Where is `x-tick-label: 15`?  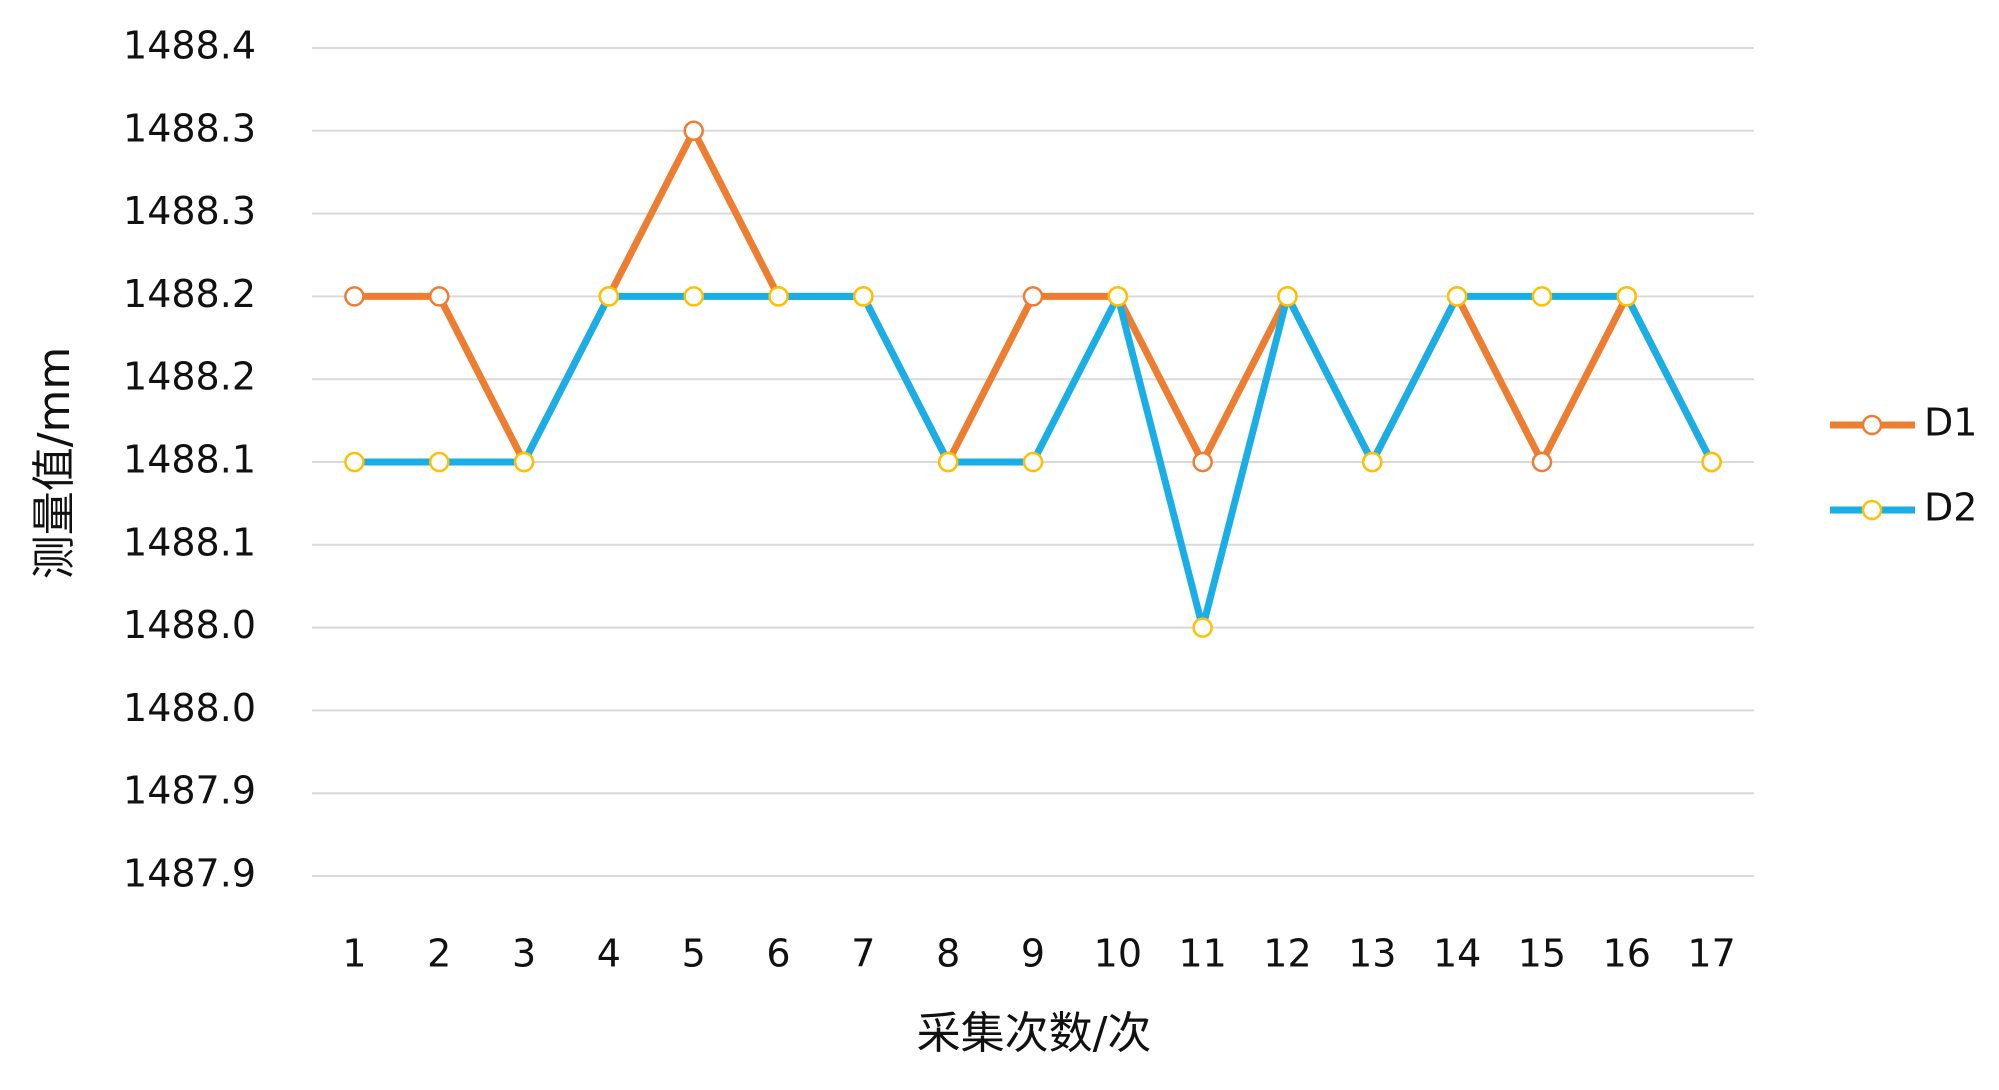 x-tick-label: 15 is located at coordinates (1542, 954).